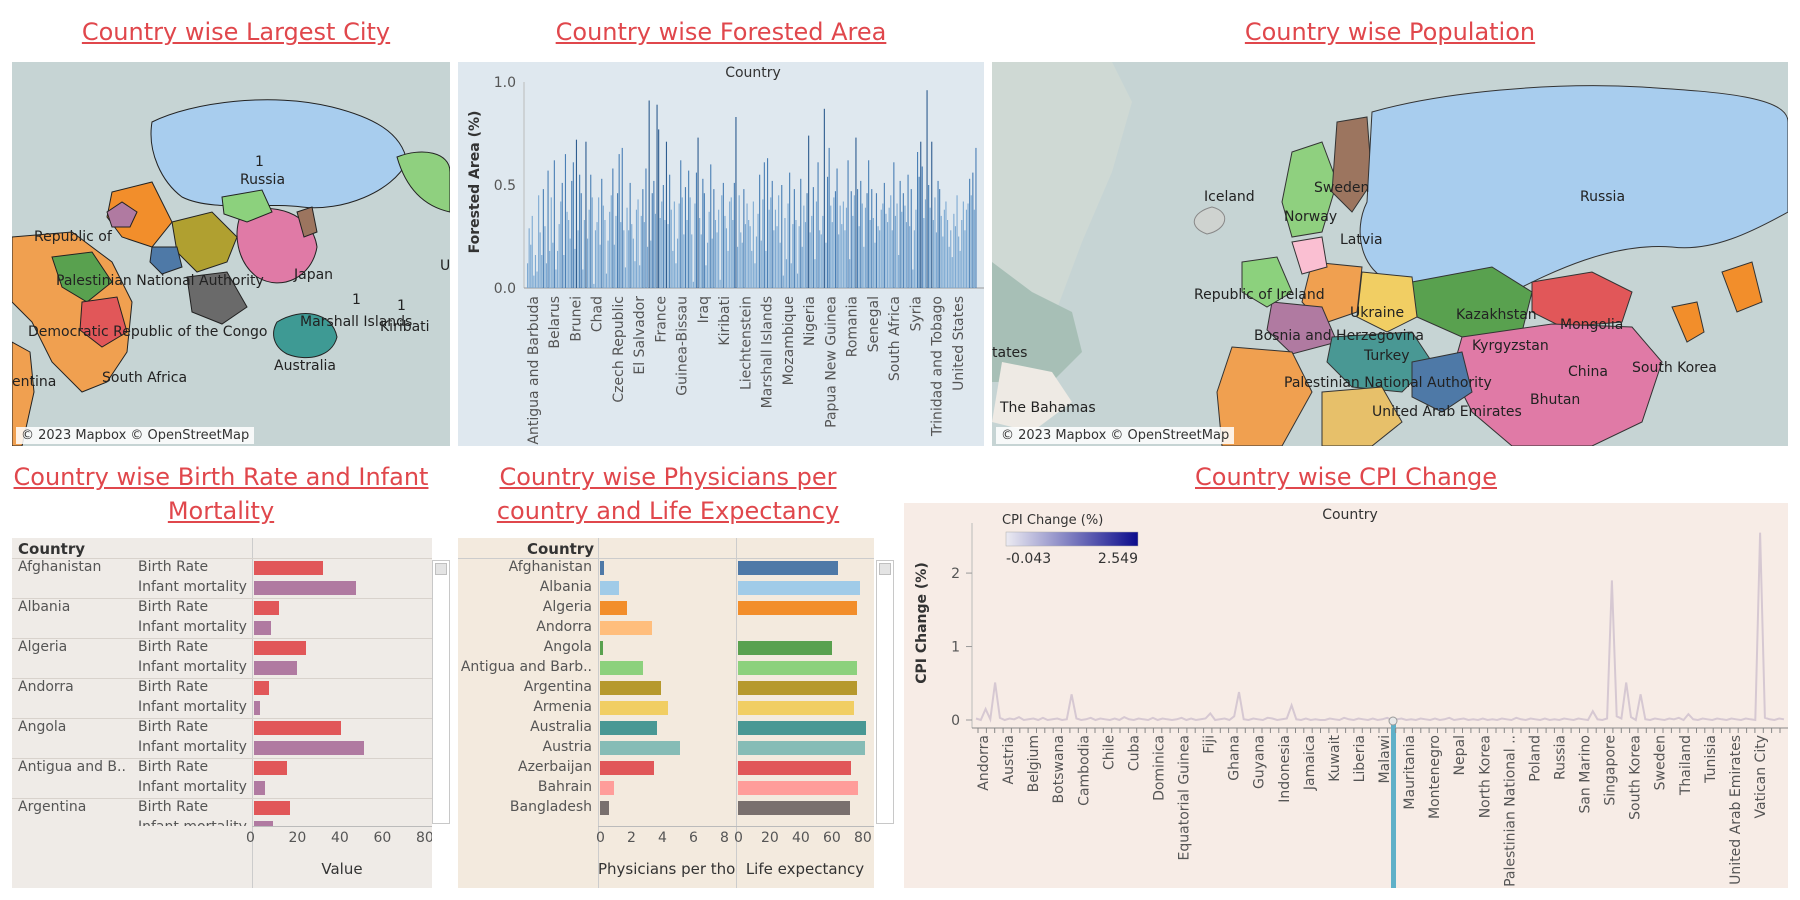 This screenshot has height=900, width=1800. I want to click on physicians-country: Argentina, so click(557, 687).